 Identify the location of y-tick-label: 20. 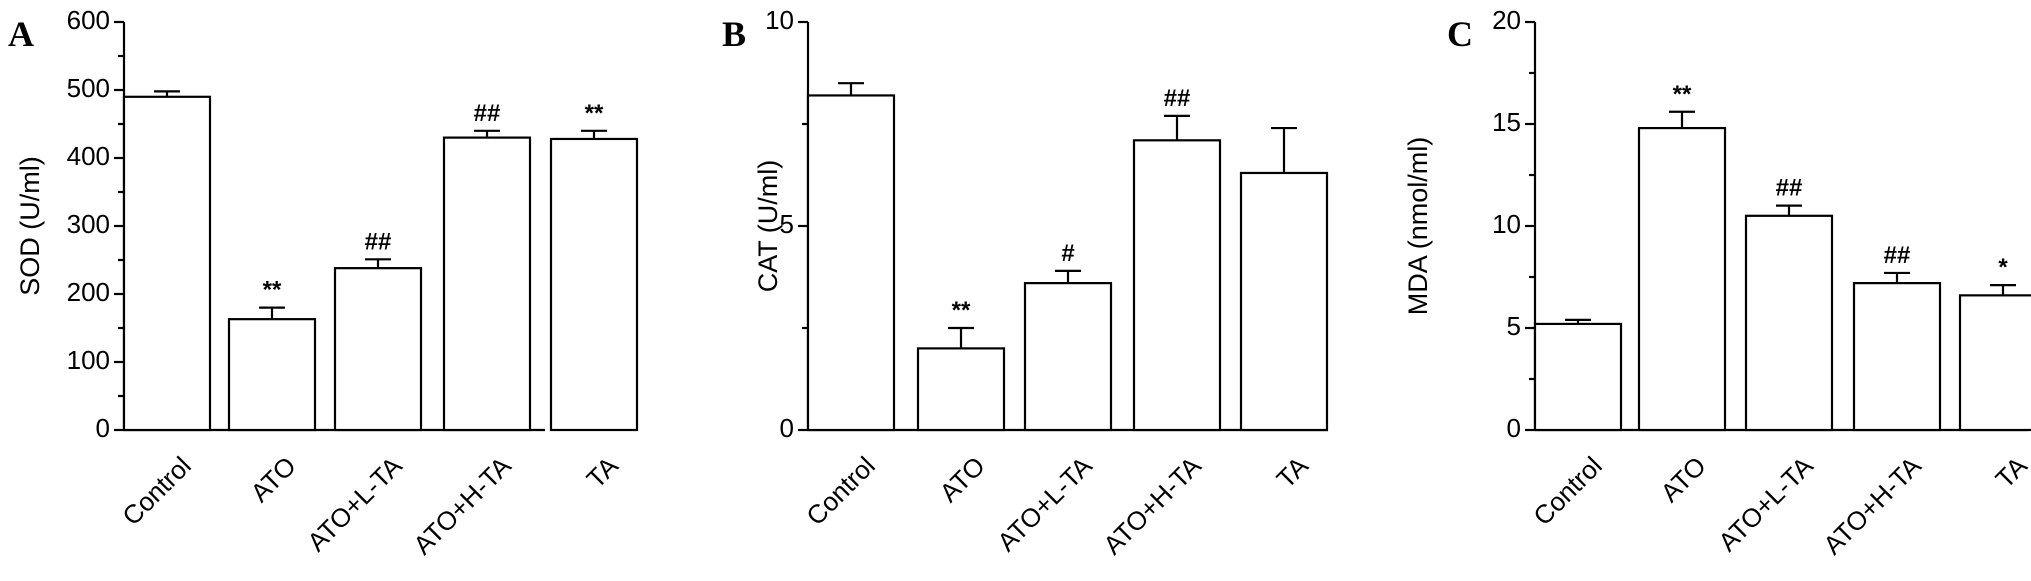
(1506, 20).